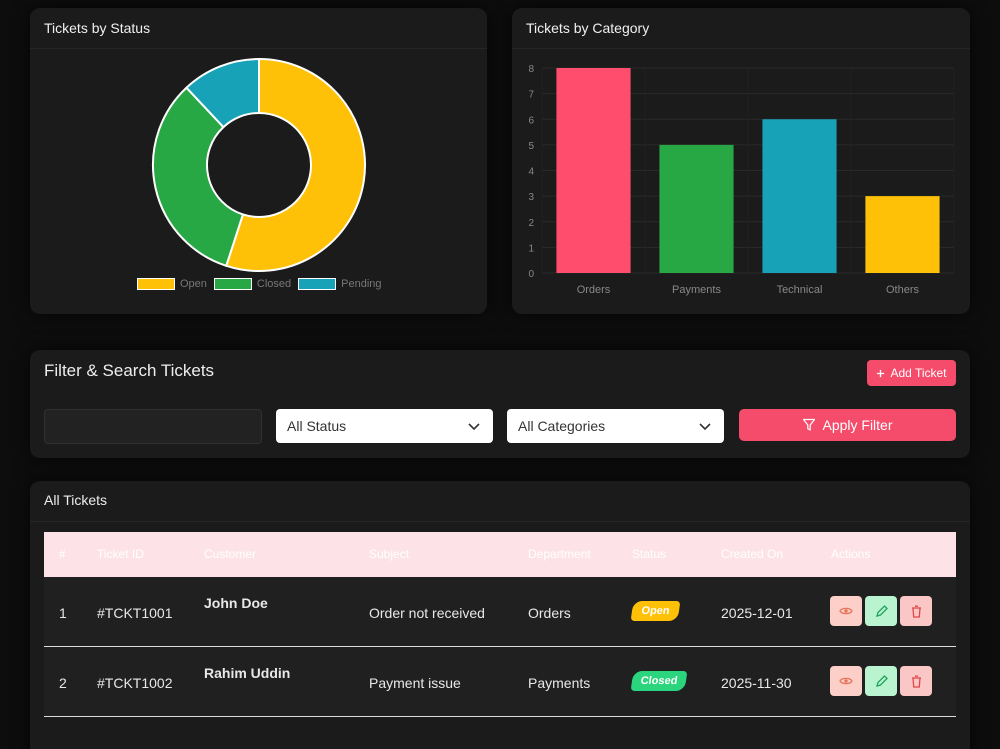  What do you see at coordinates (531, 172) in the screenshot?
I see `y-tick-label: 4` at bounding box center [531, 172].